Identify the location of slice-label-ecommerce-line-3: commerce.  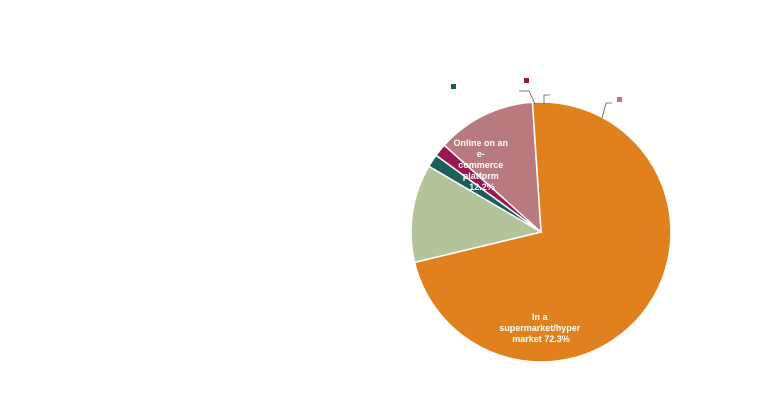
(480, 165).